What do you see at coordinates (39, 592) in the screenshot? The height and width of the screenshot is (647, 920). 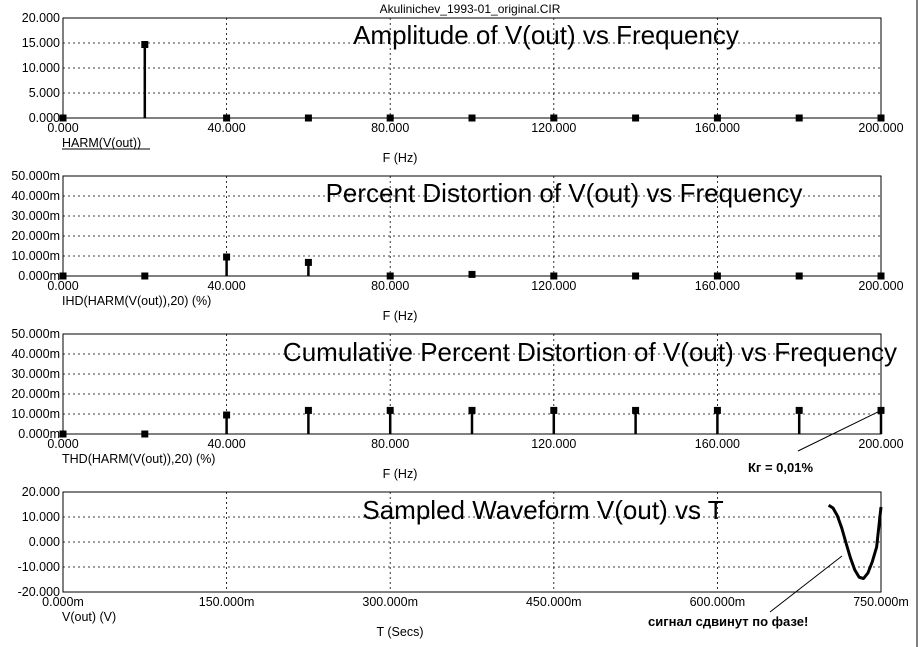 I see `y-tick-label: -20.000` at bounding box center [39, 592].